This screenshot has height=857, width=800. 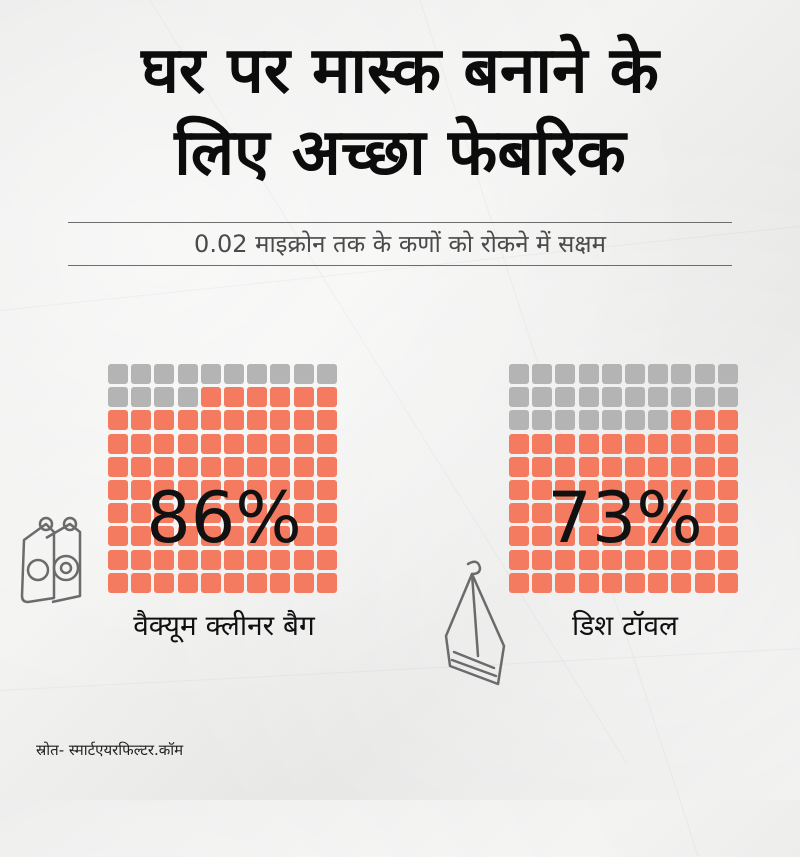 What do you see at coordinates (224, 625) in the screenshot?
I see `category-label-vacuum-bag: वैक्यूम क्लीनर बैग` at bounding box center [224, 625].